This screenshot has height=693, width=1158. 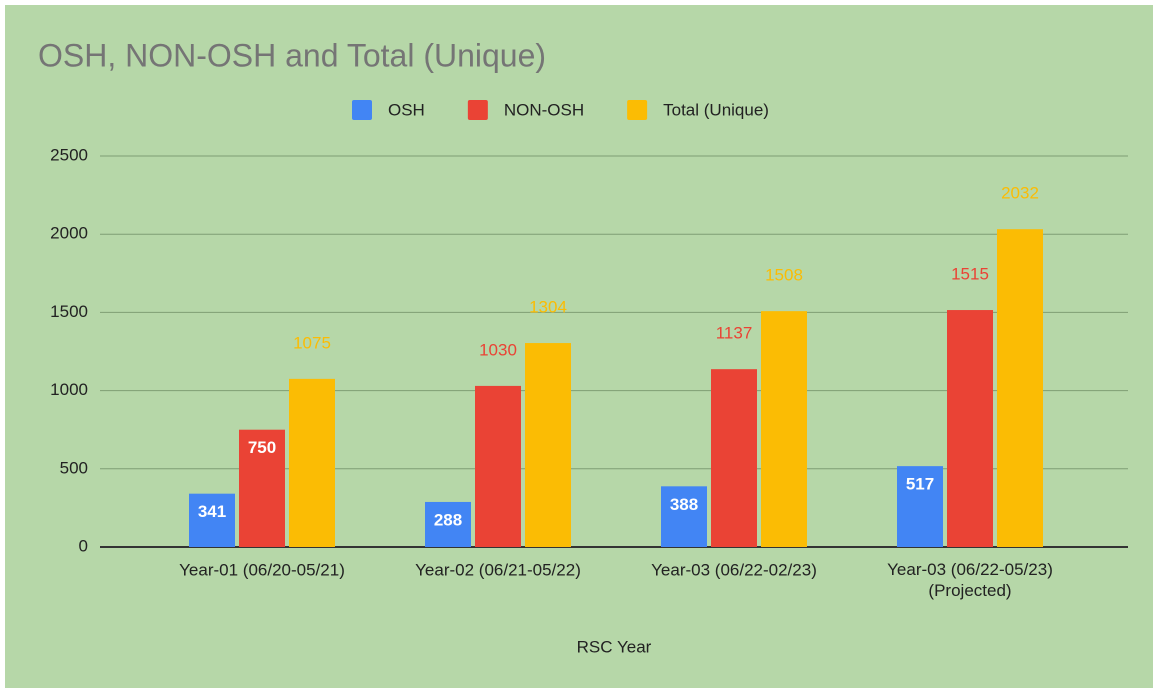 I want to click on x-axis-title: RSC Year, so click(x=614, y=646).